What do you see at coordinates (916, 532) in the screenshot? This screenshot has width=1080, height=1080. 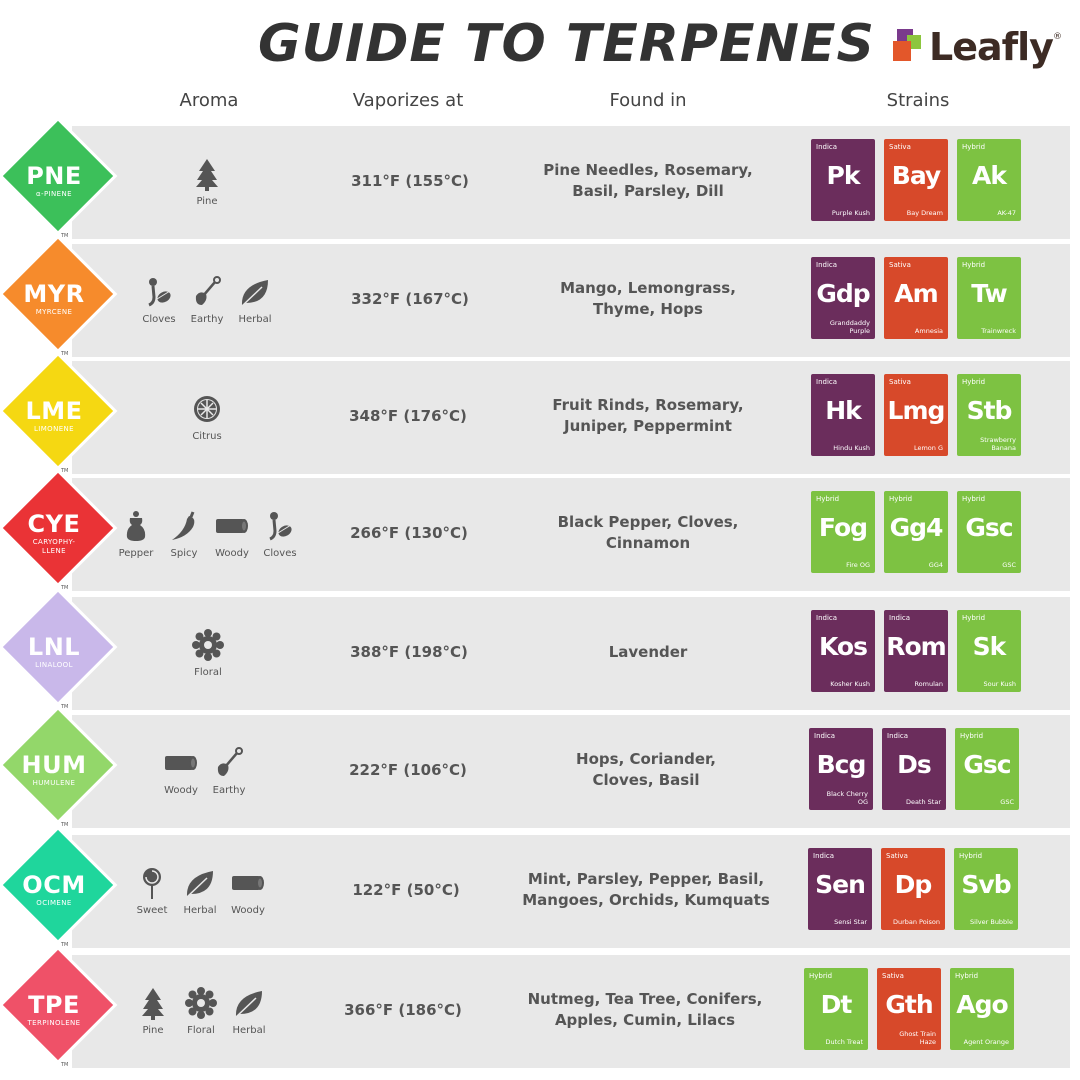 I see `strain-tile-gg4: Hybrid Gg4 GG4` at bounding box center [916, 532].